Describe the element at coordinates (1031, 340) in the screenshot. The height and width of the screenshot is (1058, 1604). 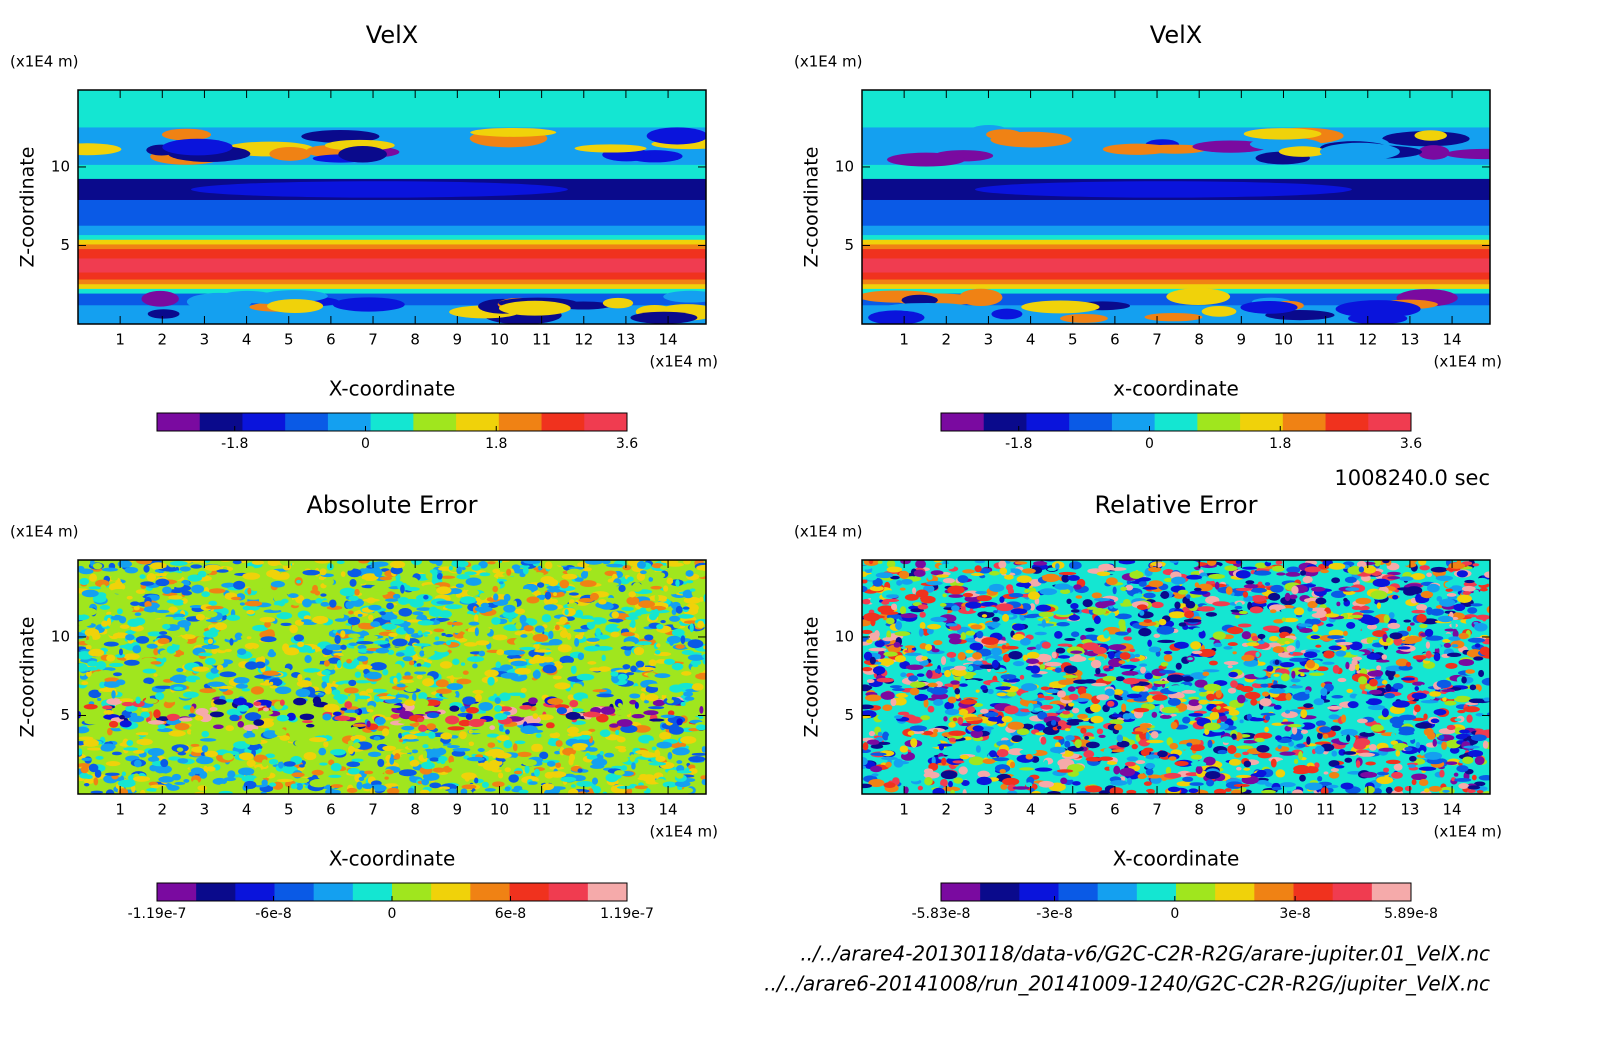
I see `x-tick-label: 4` at that location.